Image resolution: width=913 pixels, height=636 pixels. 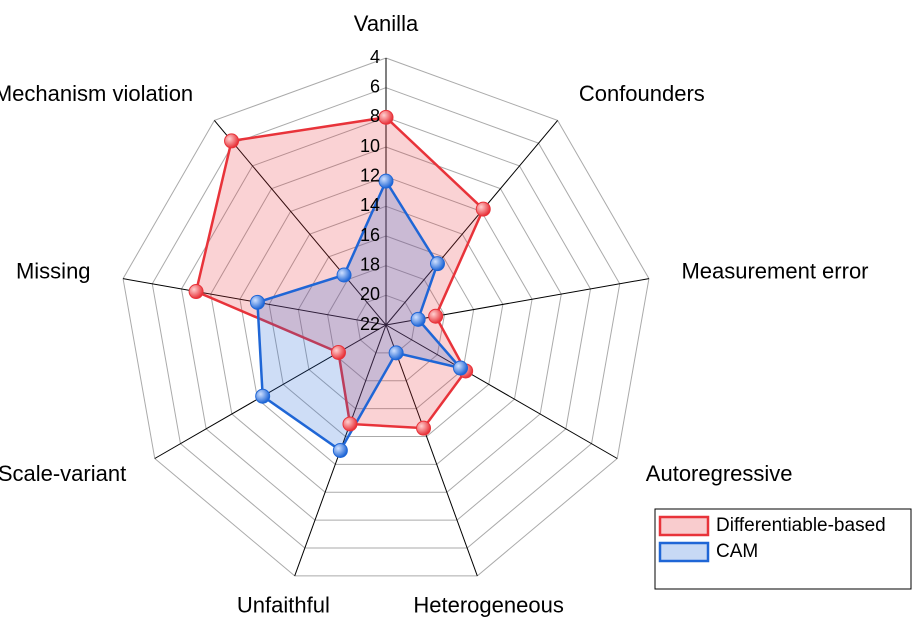 I want to click on category-label: Measurement error, so click(x=774, y=271).